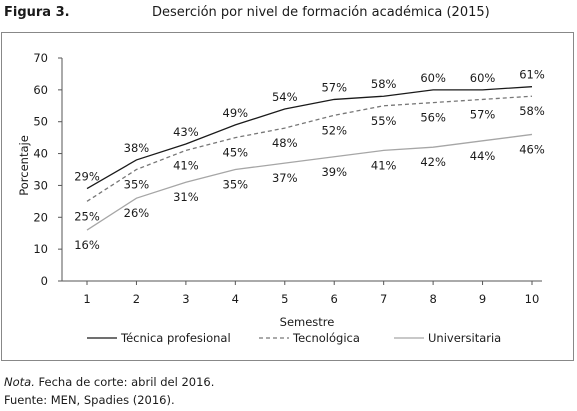 This screenshot has width=577, height=411. I want to click on y-tick-label: 20, so click(40, 217).